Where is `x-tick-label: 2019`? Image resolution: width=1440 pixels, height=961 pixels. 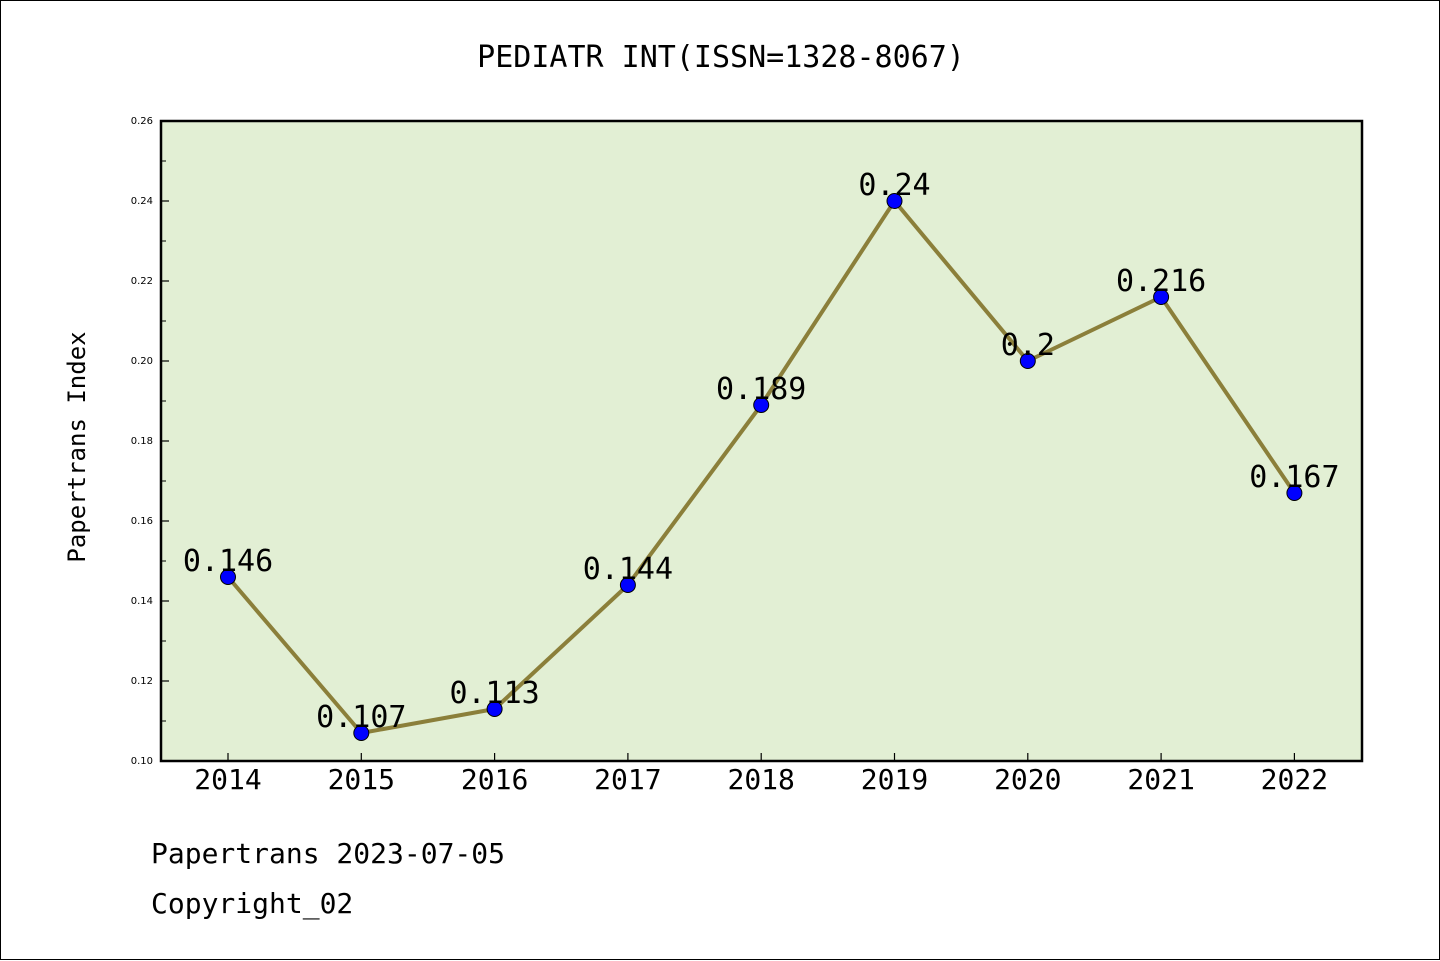 x-tick-label: 2019 is located at coordinates (894, 779).